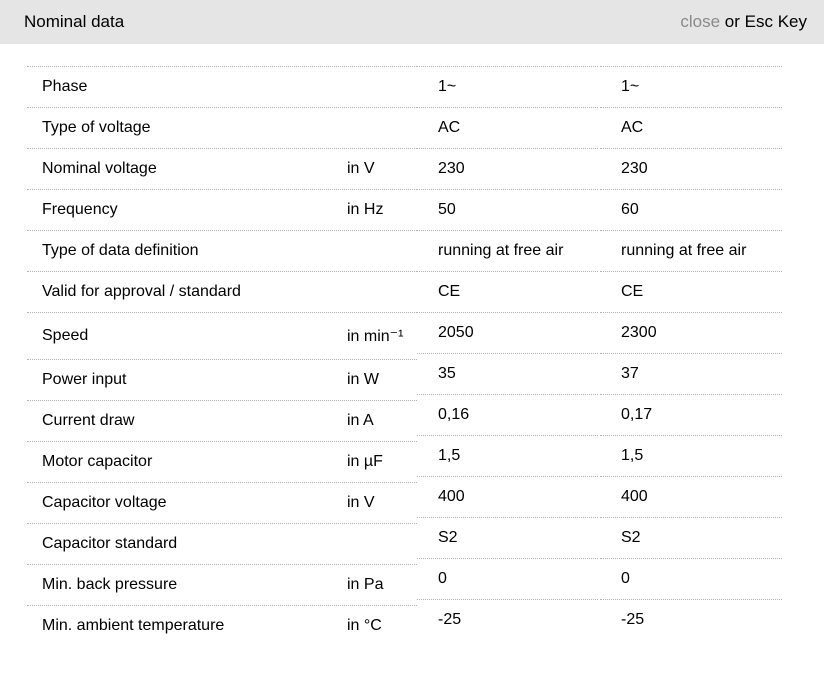 The height and width of the screenshot is (690, 824). I want to click on row-value-1: 2050, so click(507, 332).